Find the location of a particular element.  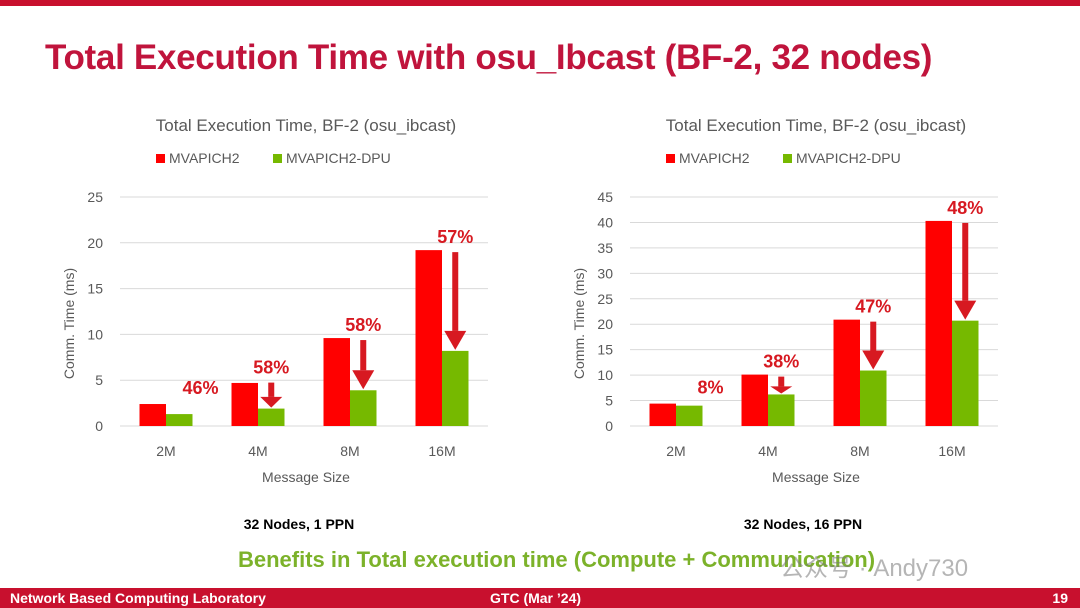

footer-event: GTC (Mar ’24) is located at coordinates (536, 598).